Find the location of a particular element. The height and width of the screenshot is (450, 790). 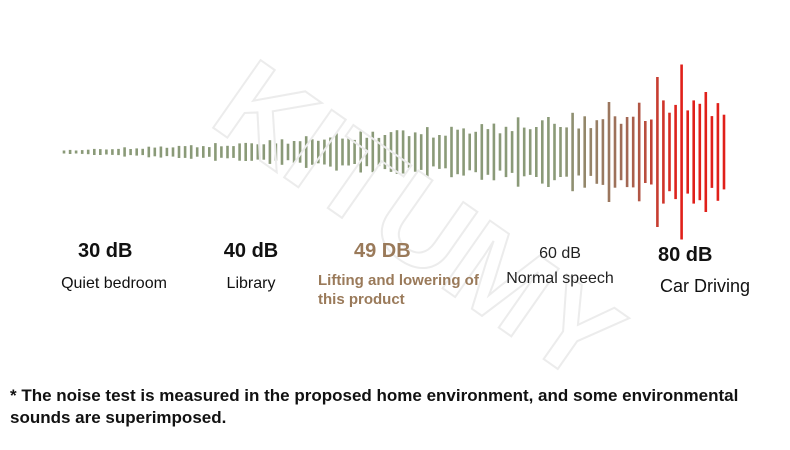

level-description: Quiet bedroom is located at coordinates (114, 283).